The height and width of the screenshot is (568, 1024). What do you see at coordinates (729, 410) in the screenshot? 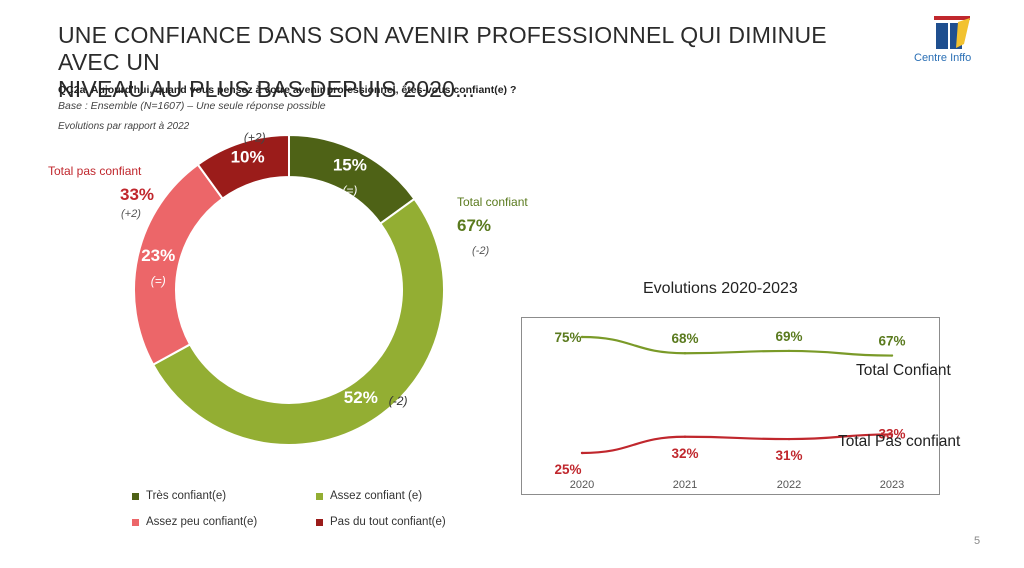
I see `line-chart: 75% 68% 69% 67% 25% 32% 31% 33% 2020 2021 2022 2023` at bounding box center [729, 410].